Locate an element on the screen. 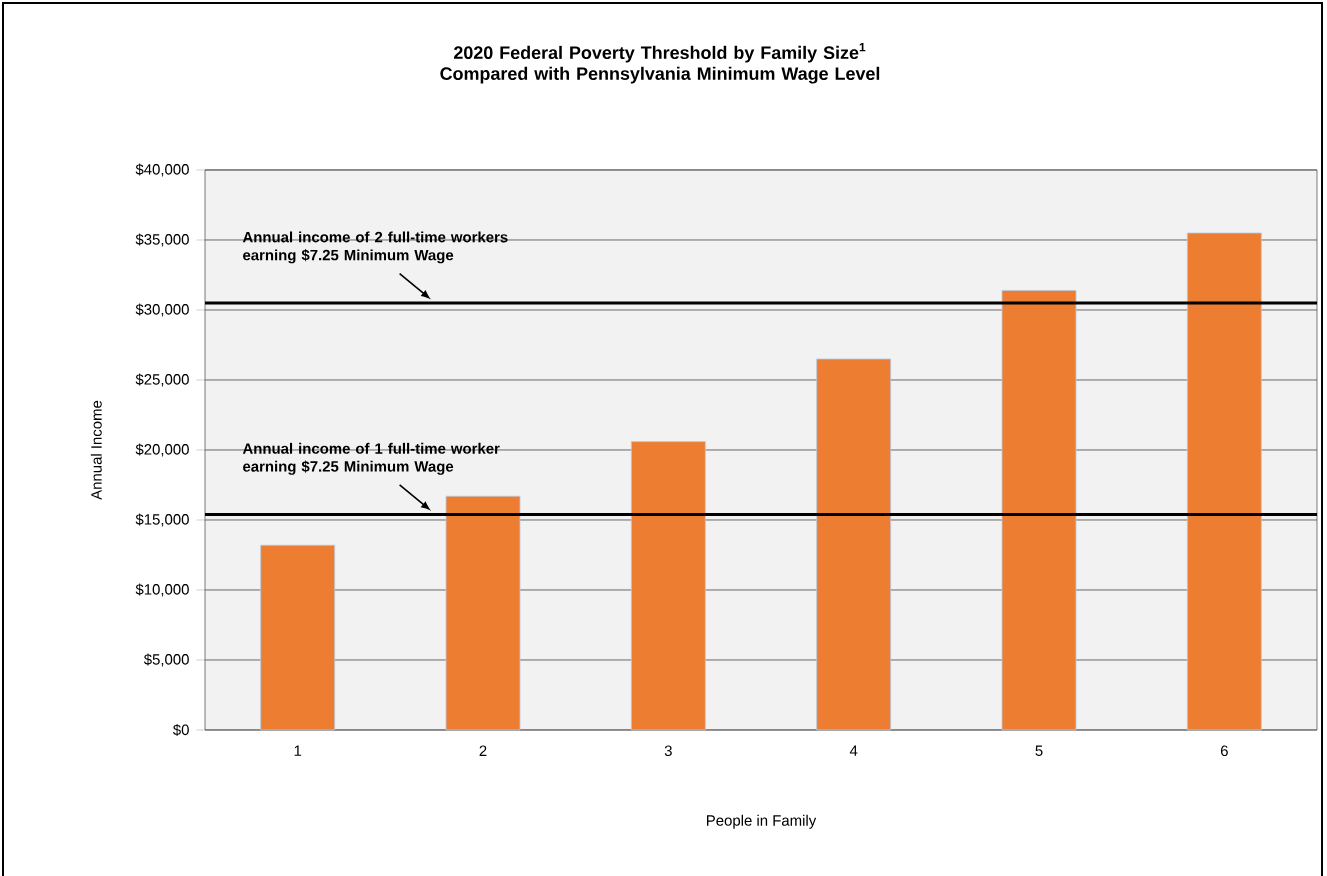  y-tick-label: $10,000 is located at coordinates (162, 590).